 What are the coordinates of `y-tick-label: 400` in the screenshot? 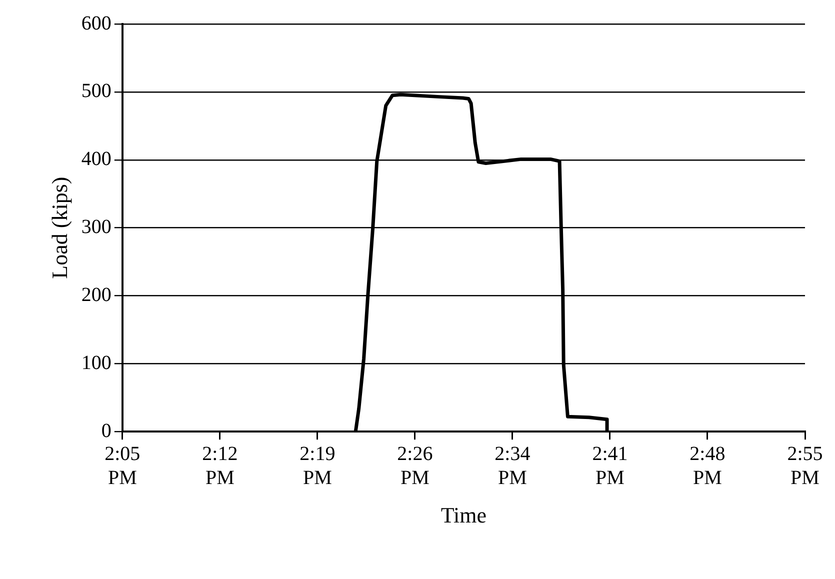 It's located at (96, 159).